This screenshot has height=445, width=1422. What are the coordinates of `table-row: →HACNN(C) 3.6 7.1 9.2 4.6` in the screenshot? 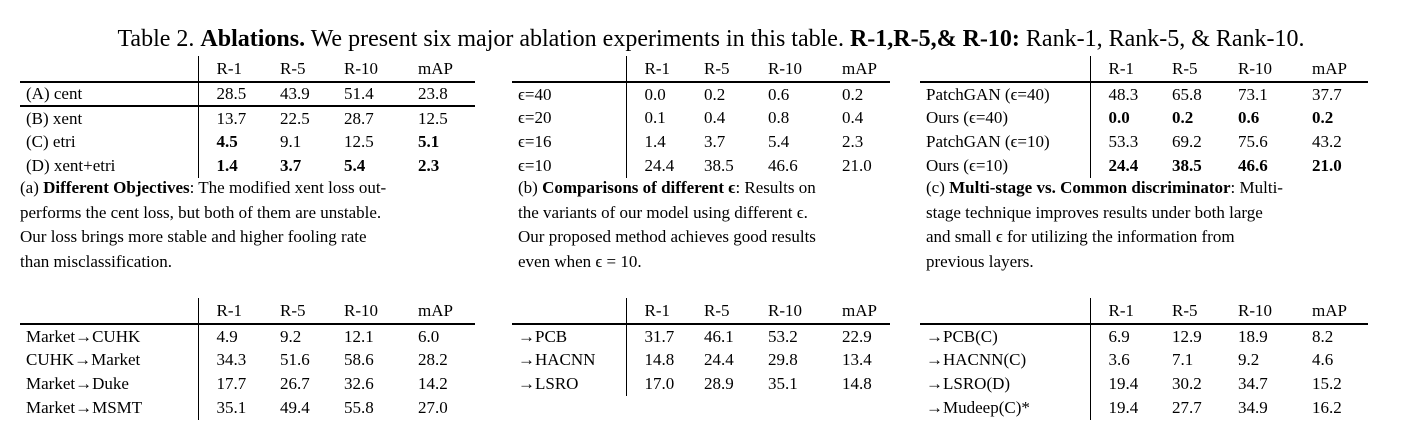 It's located at (1144, 360).